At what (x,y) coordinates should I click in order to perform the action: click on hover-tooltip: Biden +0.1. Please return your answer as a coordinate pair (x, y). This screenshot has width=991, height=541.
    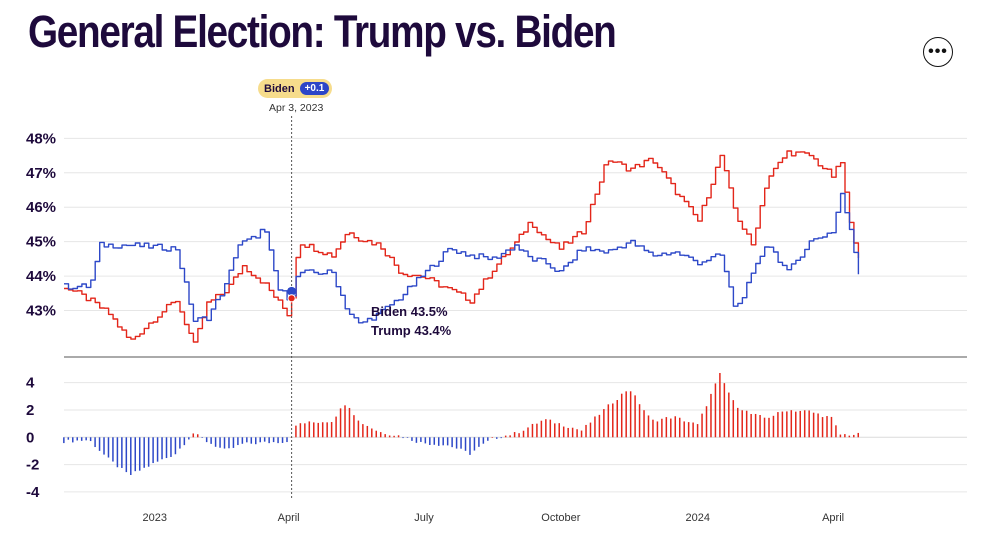
    Looking at the image, I should click on (295, 88).